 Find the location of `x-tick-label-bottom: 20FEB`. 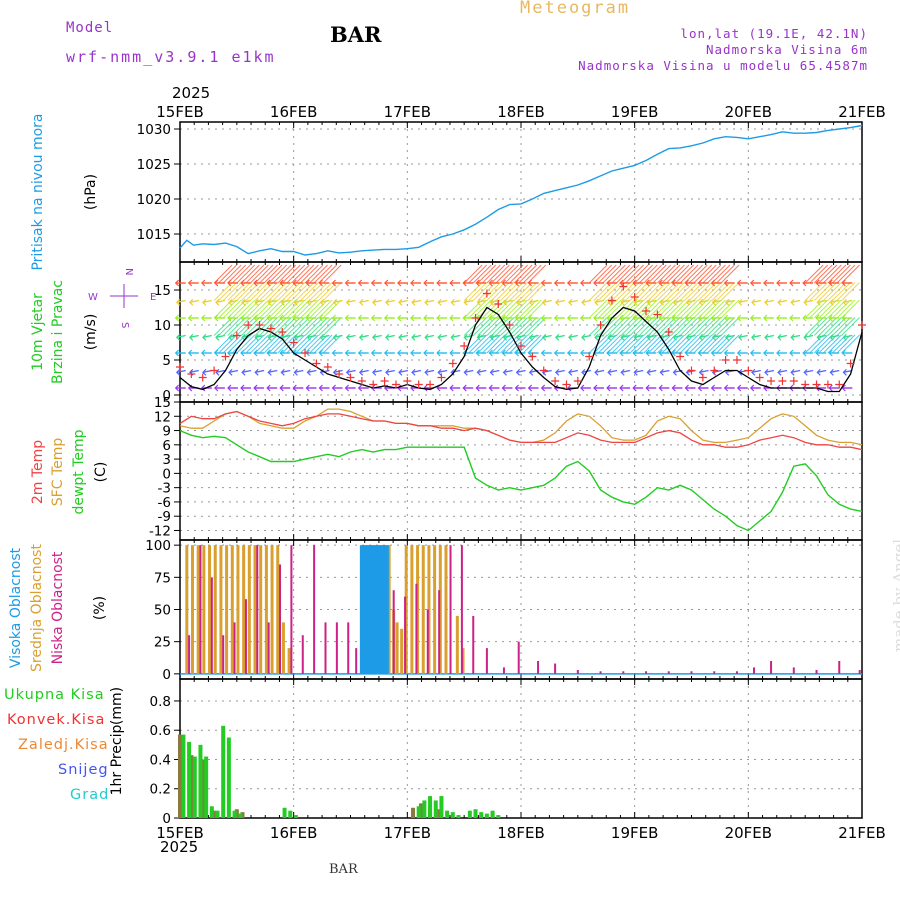

x-tick-label-bottom: 20FEB is located at coordinates (748, 833).